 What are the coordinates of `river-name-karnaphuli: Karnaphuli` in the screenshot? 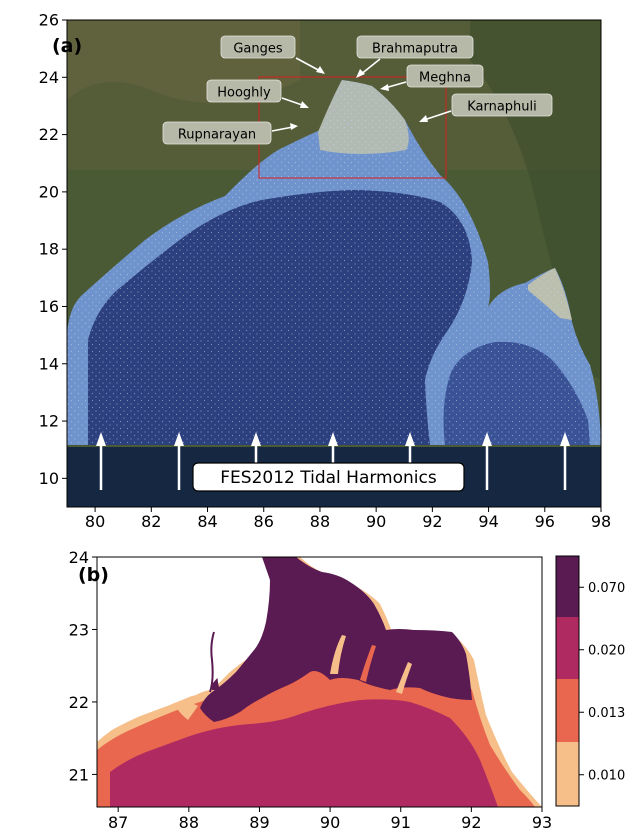 It's located at (502, 107).